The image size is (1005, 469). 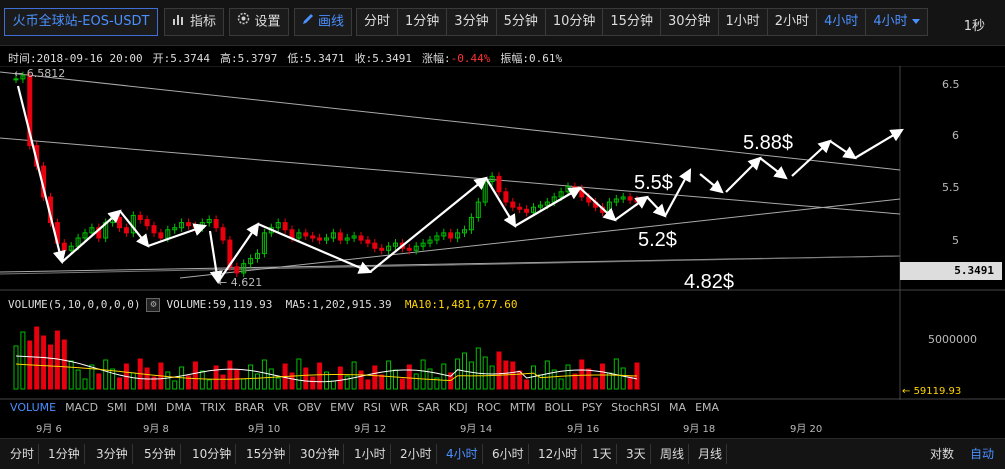 I want to click on price-tick-6-5: 6.5, so click(x=951, y=84).